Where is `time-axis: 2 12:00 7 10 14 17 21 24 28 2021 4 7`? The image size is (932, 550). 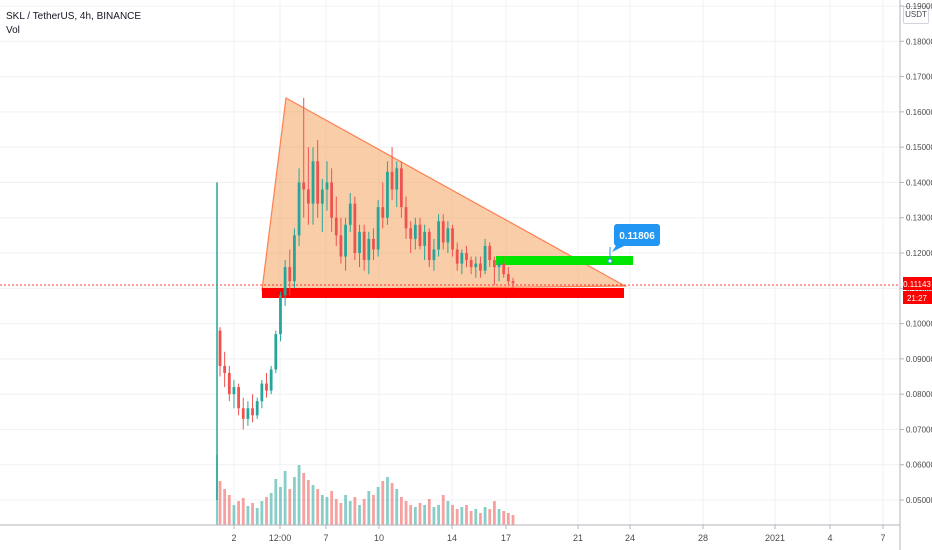
time-axis: 2 12:00 7 10 14 17 21 24 28 2021 4 7 is located at coordinates (558, 534).